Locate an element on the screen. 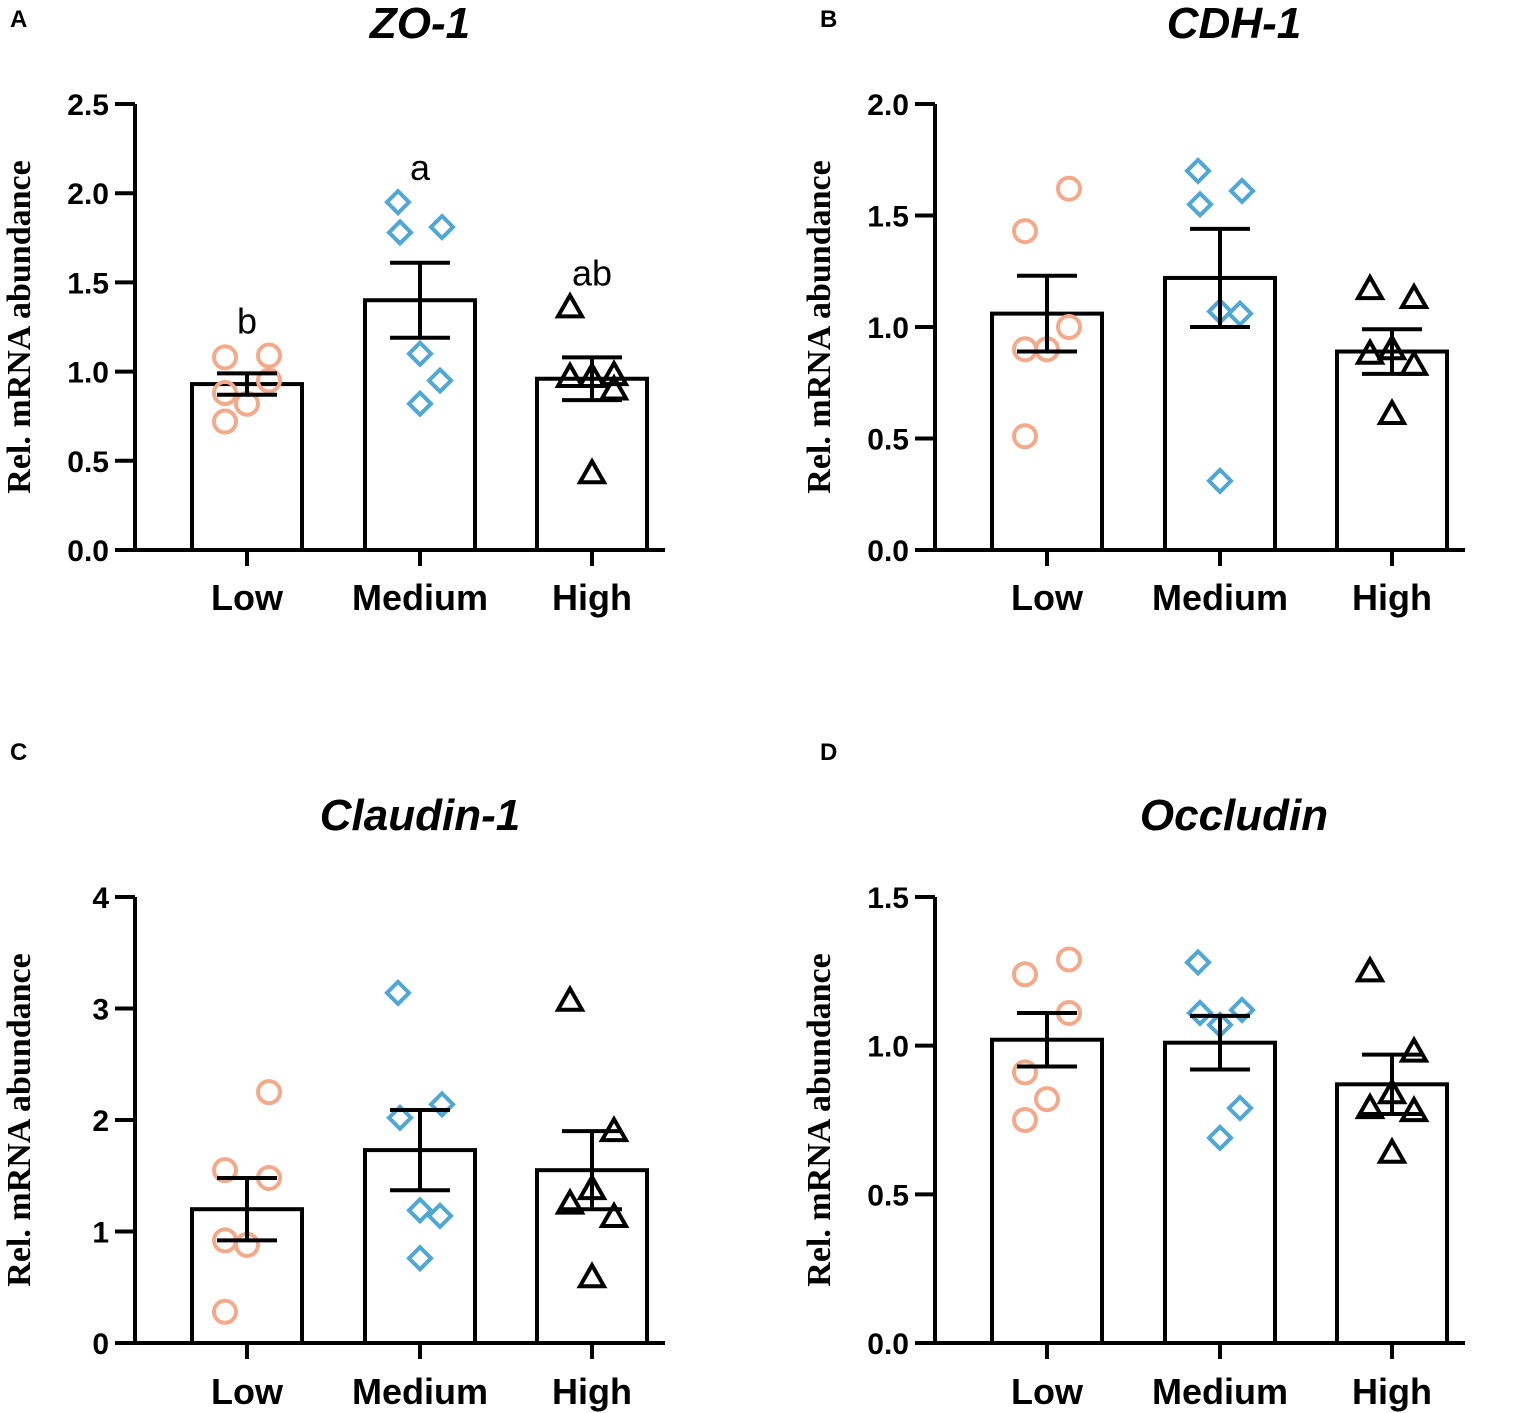 The image size is (1523, 1413). chart-title: CDH-1 is located at coordinates (1234, 24).